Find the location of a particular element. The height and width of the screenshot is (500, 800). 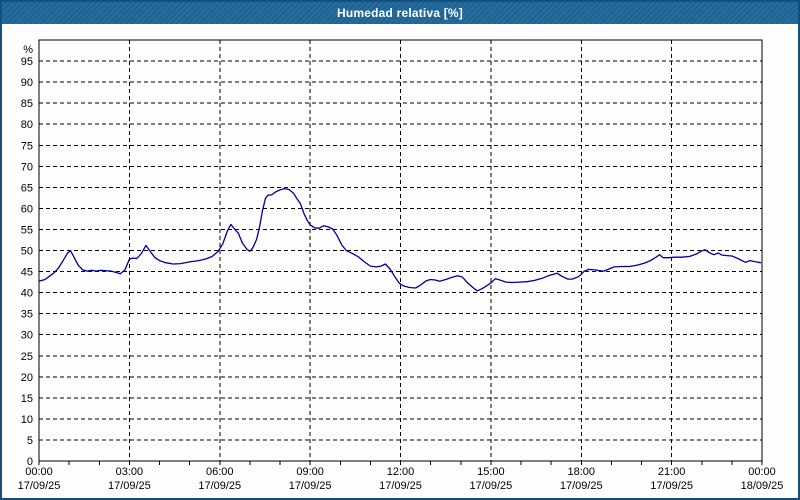

y-tick-label: 90 is located at coordinates (27, 83).